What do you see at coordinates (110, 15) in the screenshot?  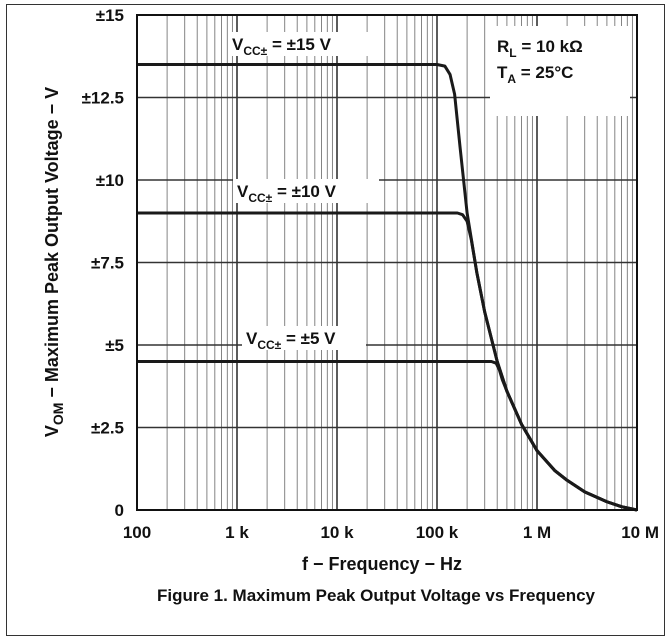 I see `y-tick-label: ±15` at bounding box center [110, 15].